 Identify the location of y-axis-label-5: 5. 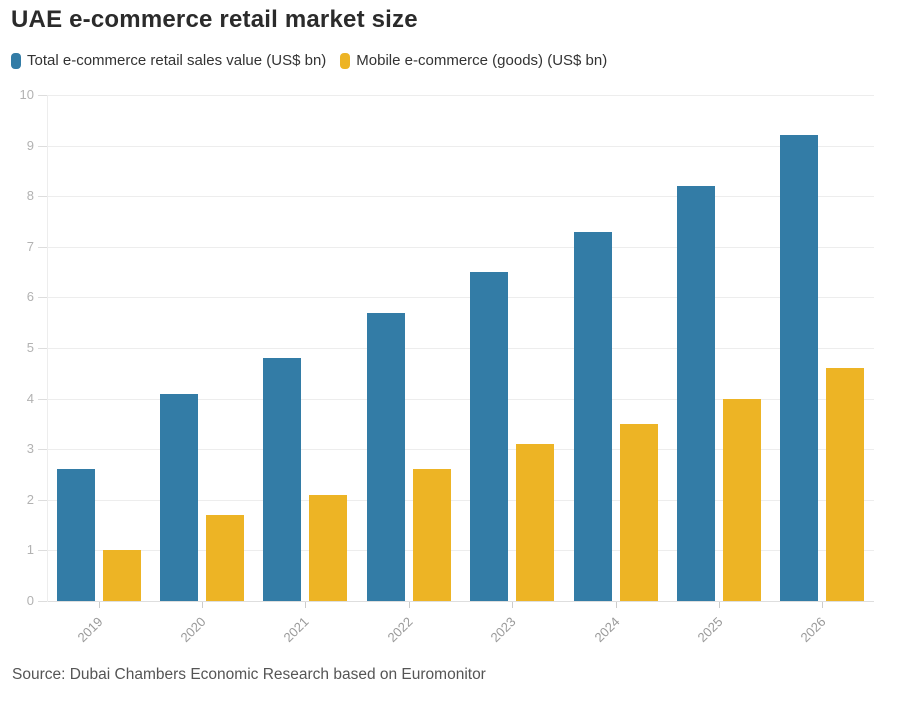
(30, 347).